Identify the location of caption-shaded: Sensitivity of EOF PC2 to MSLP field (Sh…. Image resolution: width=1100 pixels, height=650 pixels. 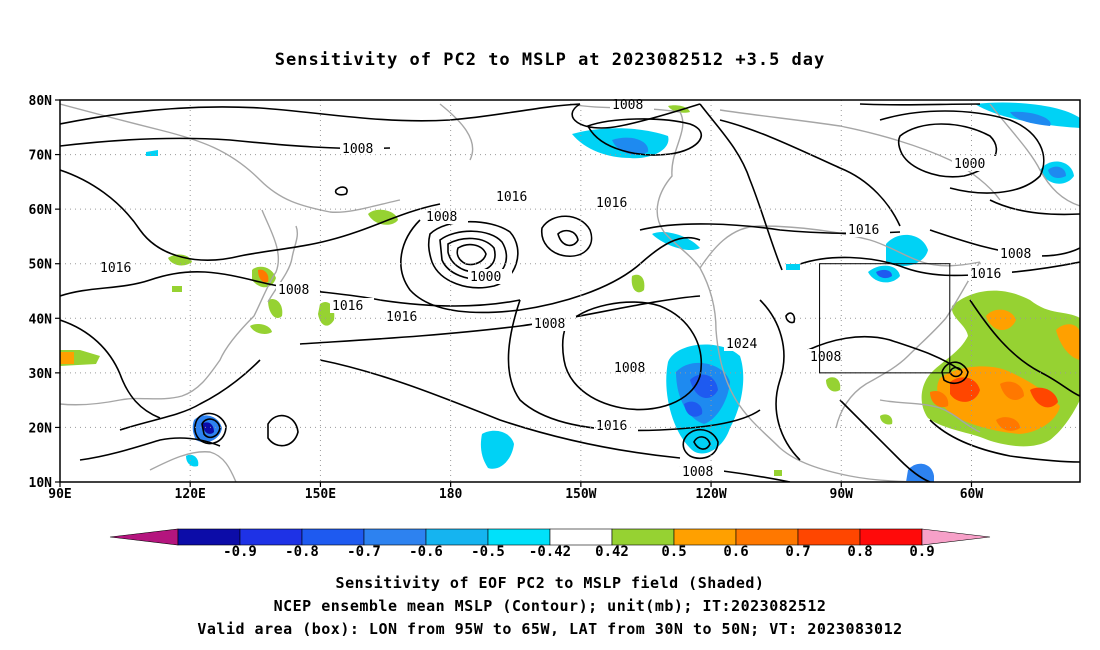
(550, 583).